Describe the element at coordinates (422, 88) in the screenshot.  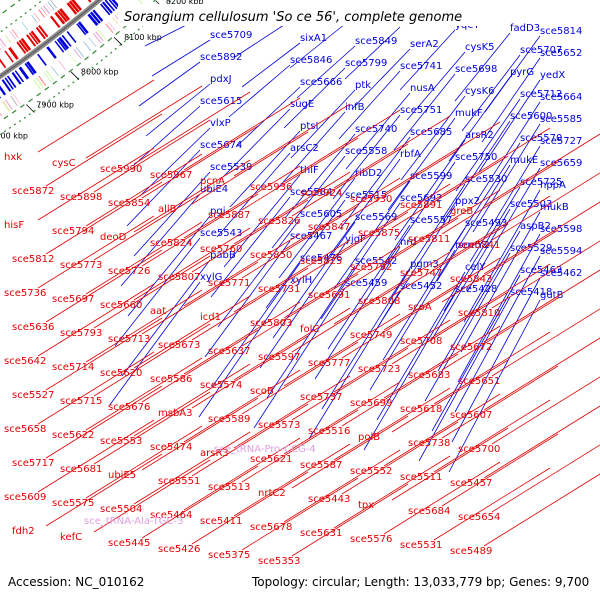
I see `forward-gene-label: nusA` at that location.